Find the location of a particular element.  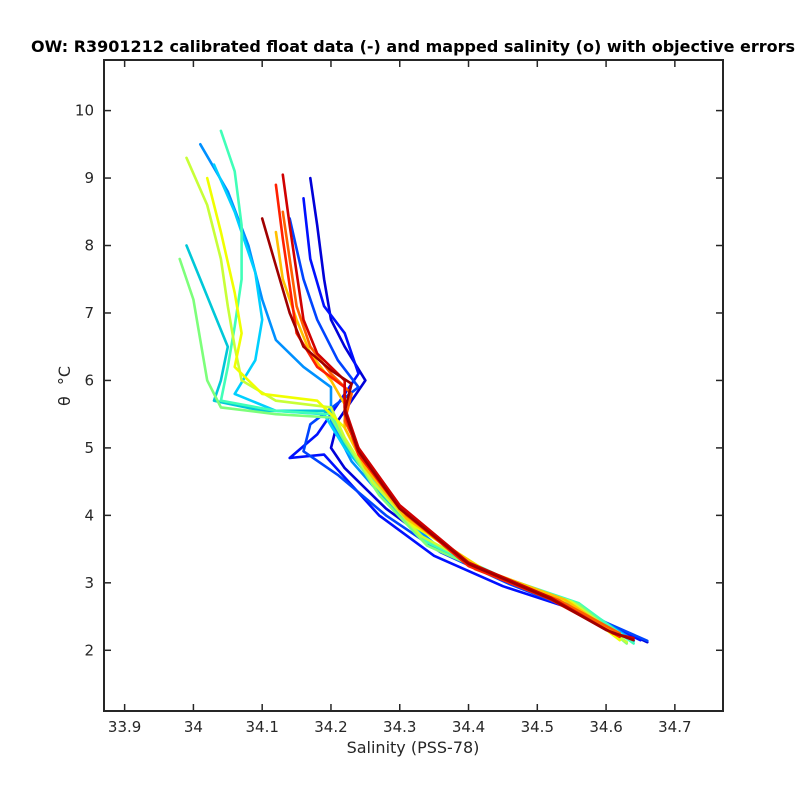

x-tick-label: 34.1 is located at coordinates (261, 727).